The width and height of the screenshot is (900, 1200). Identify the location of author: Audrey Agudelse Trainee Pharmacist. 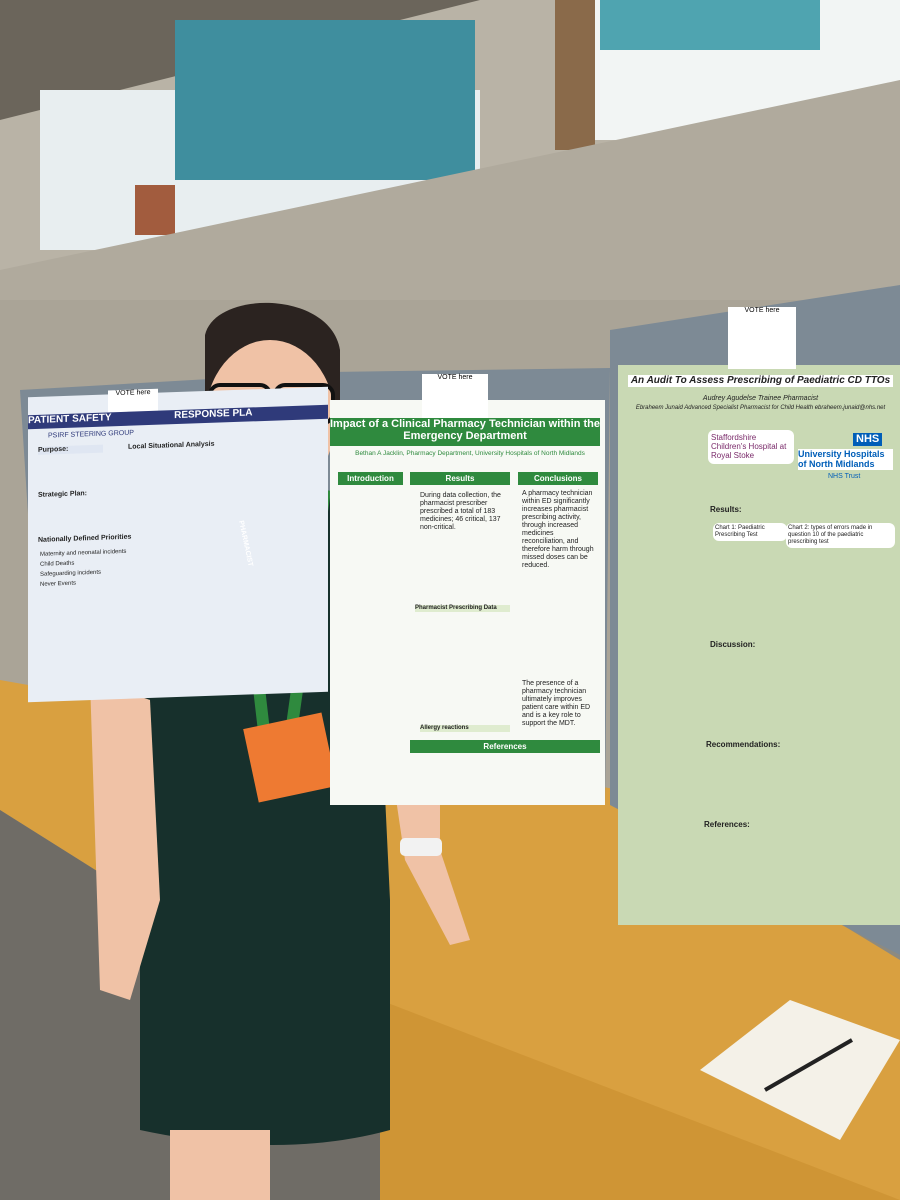
(760, 398).